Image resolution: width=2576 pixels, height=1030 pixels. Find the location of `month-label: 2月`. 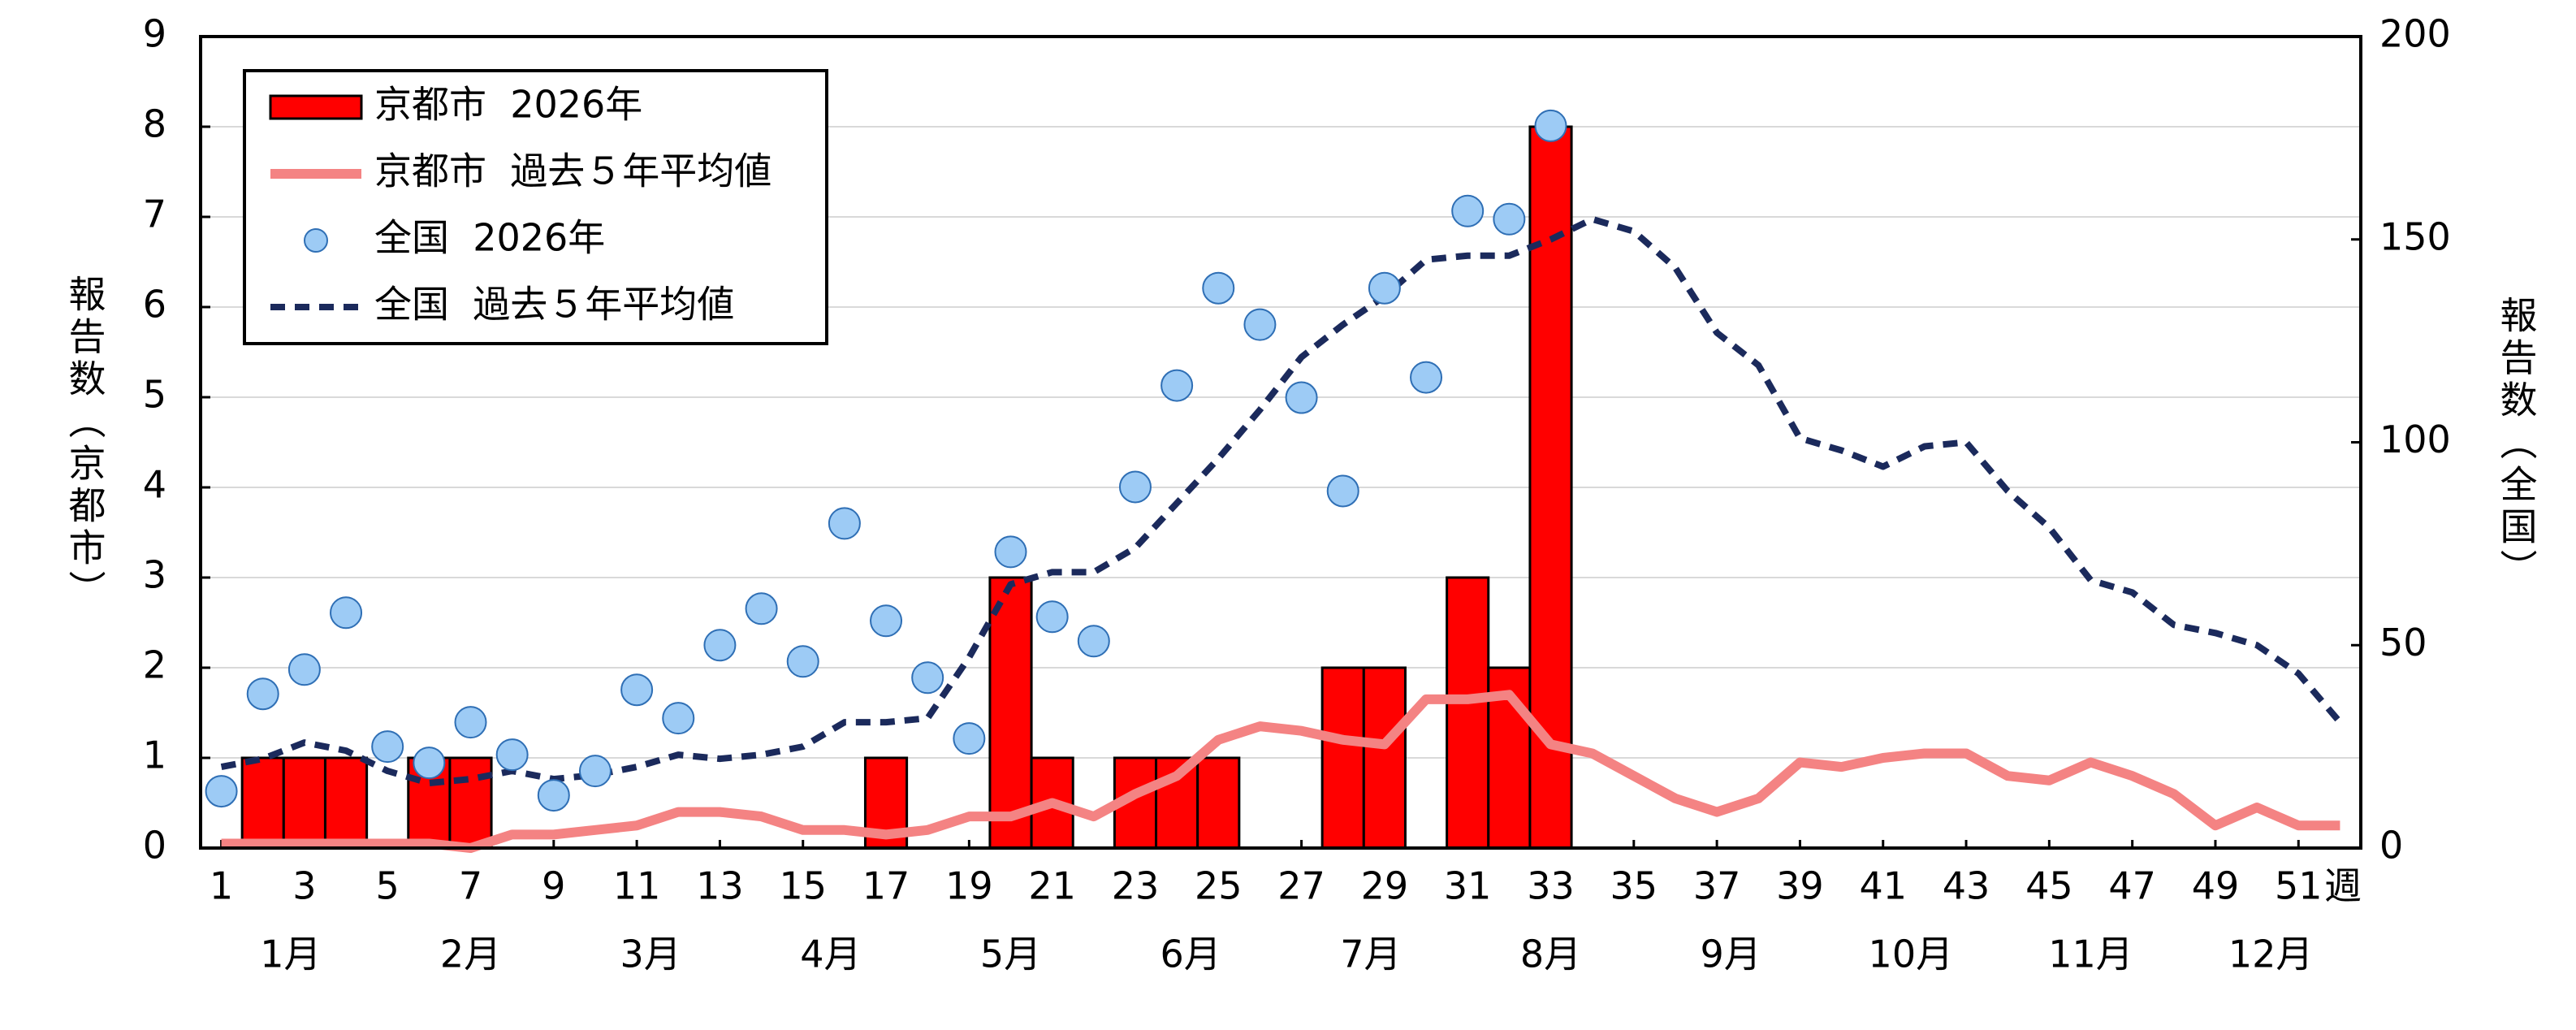

month-label: 2月 is located at coordinates (471, 954).